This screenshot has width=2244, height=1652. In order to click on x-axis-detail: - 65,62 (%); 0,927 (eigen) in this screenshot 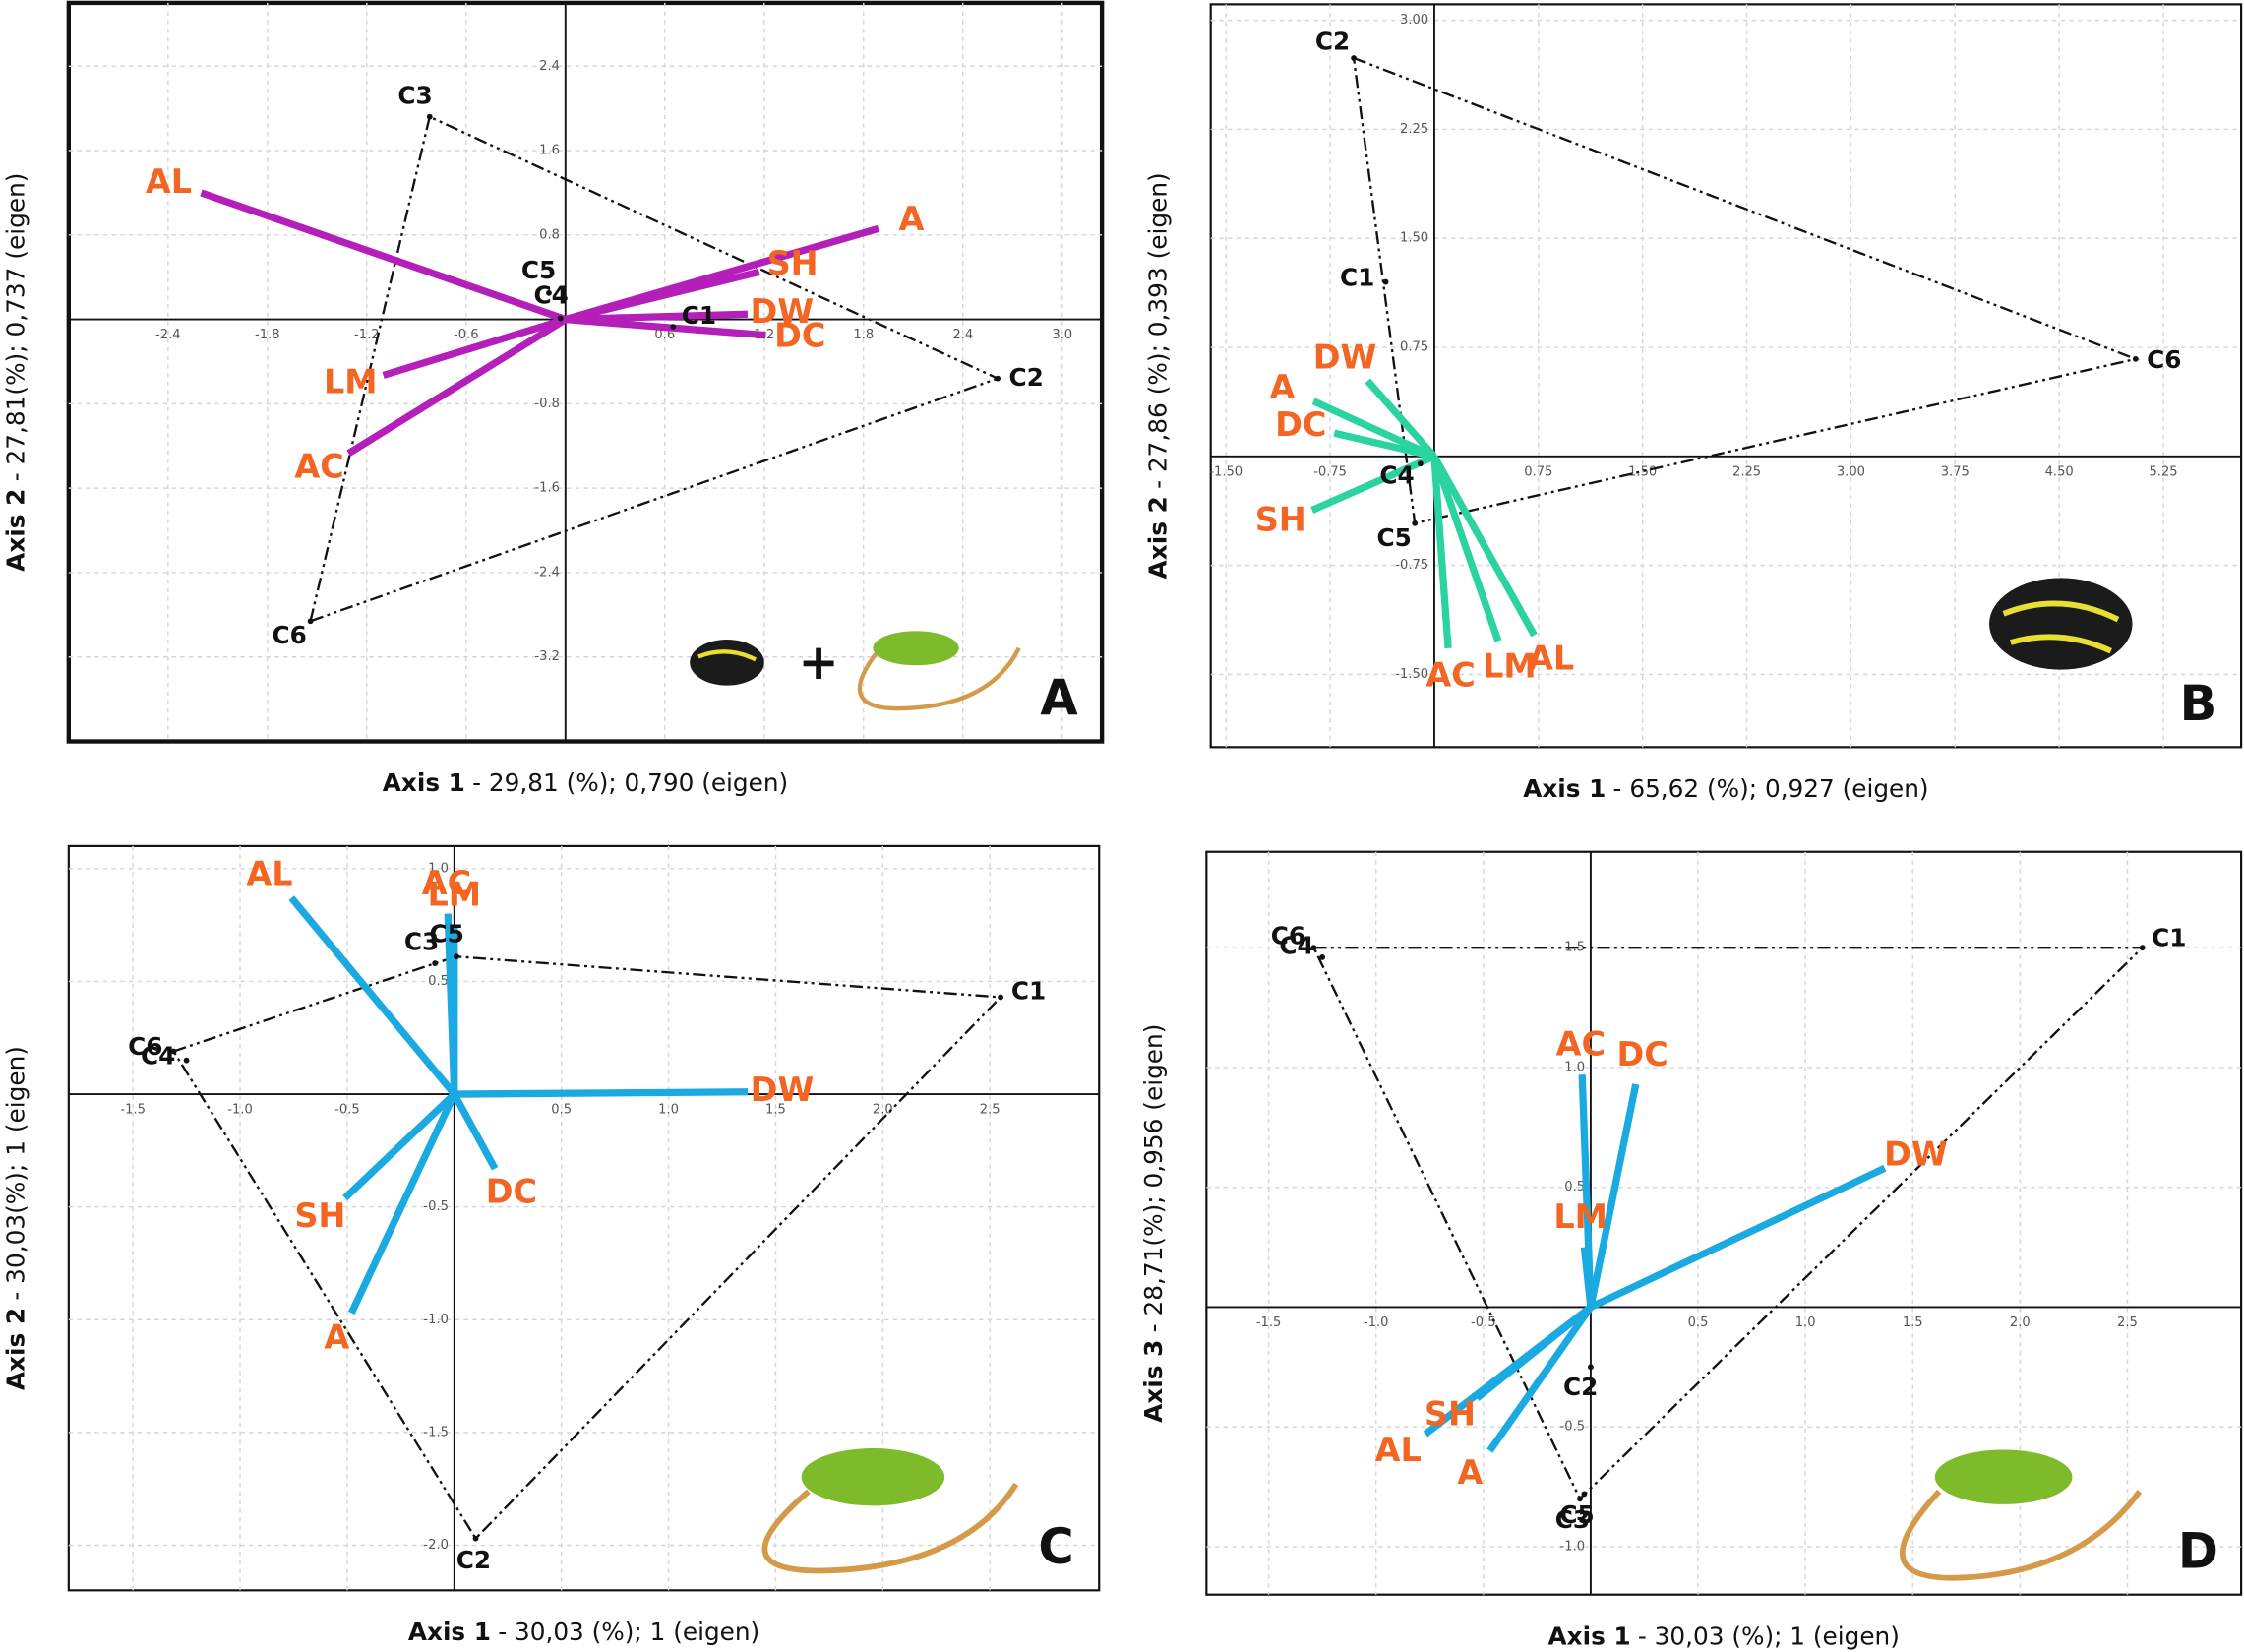, I will do `click(1771, 788)`.